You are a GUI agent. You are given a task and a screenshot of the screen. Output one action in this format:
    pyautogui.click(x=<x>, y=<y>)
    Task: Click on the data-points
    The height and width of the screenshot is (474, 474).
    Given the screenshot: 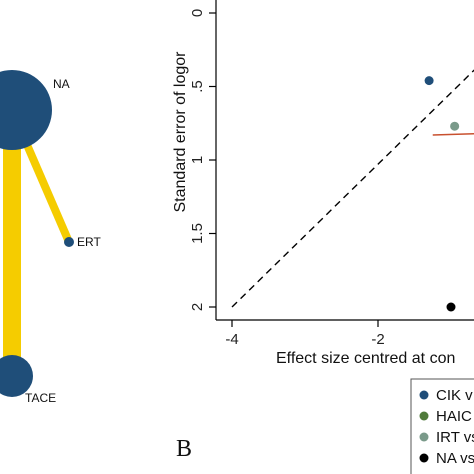 What is the action you would take?
    pyautogui.click(x=442, y=194)
    